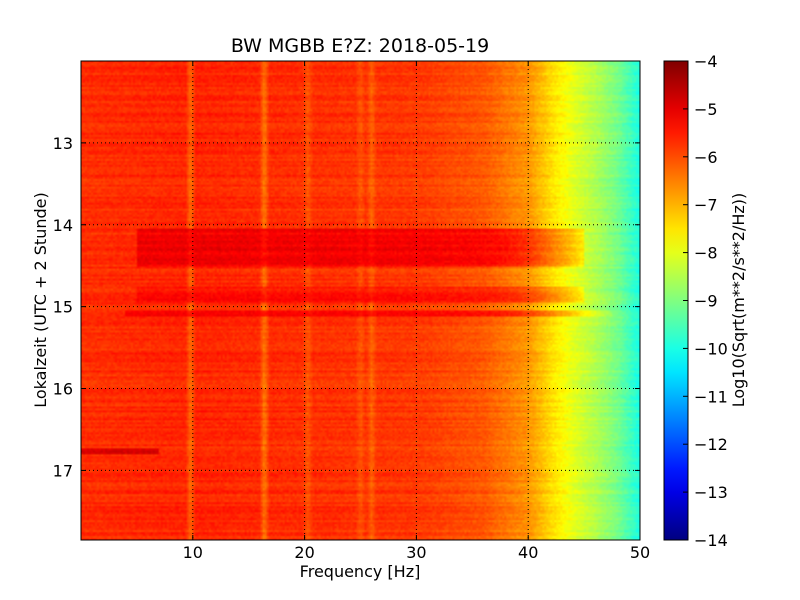 The width and height of the screenshot is (800, 600). Describe the element at coordinates (63, 307) in the screenshot. I see `y-tick-label: 15` at that location.